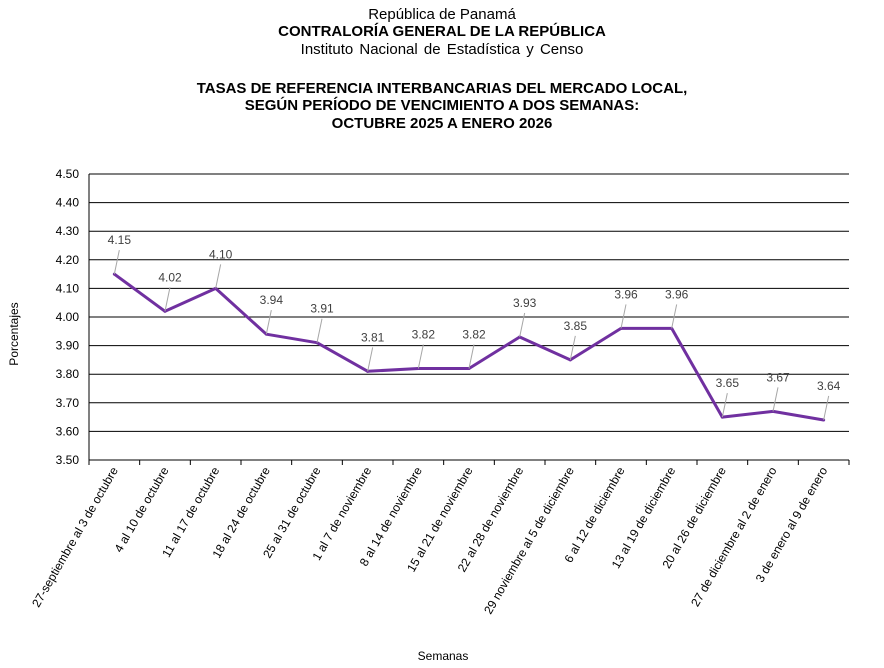  I want to click on header-country: República de Panamá, so click(442, 14).